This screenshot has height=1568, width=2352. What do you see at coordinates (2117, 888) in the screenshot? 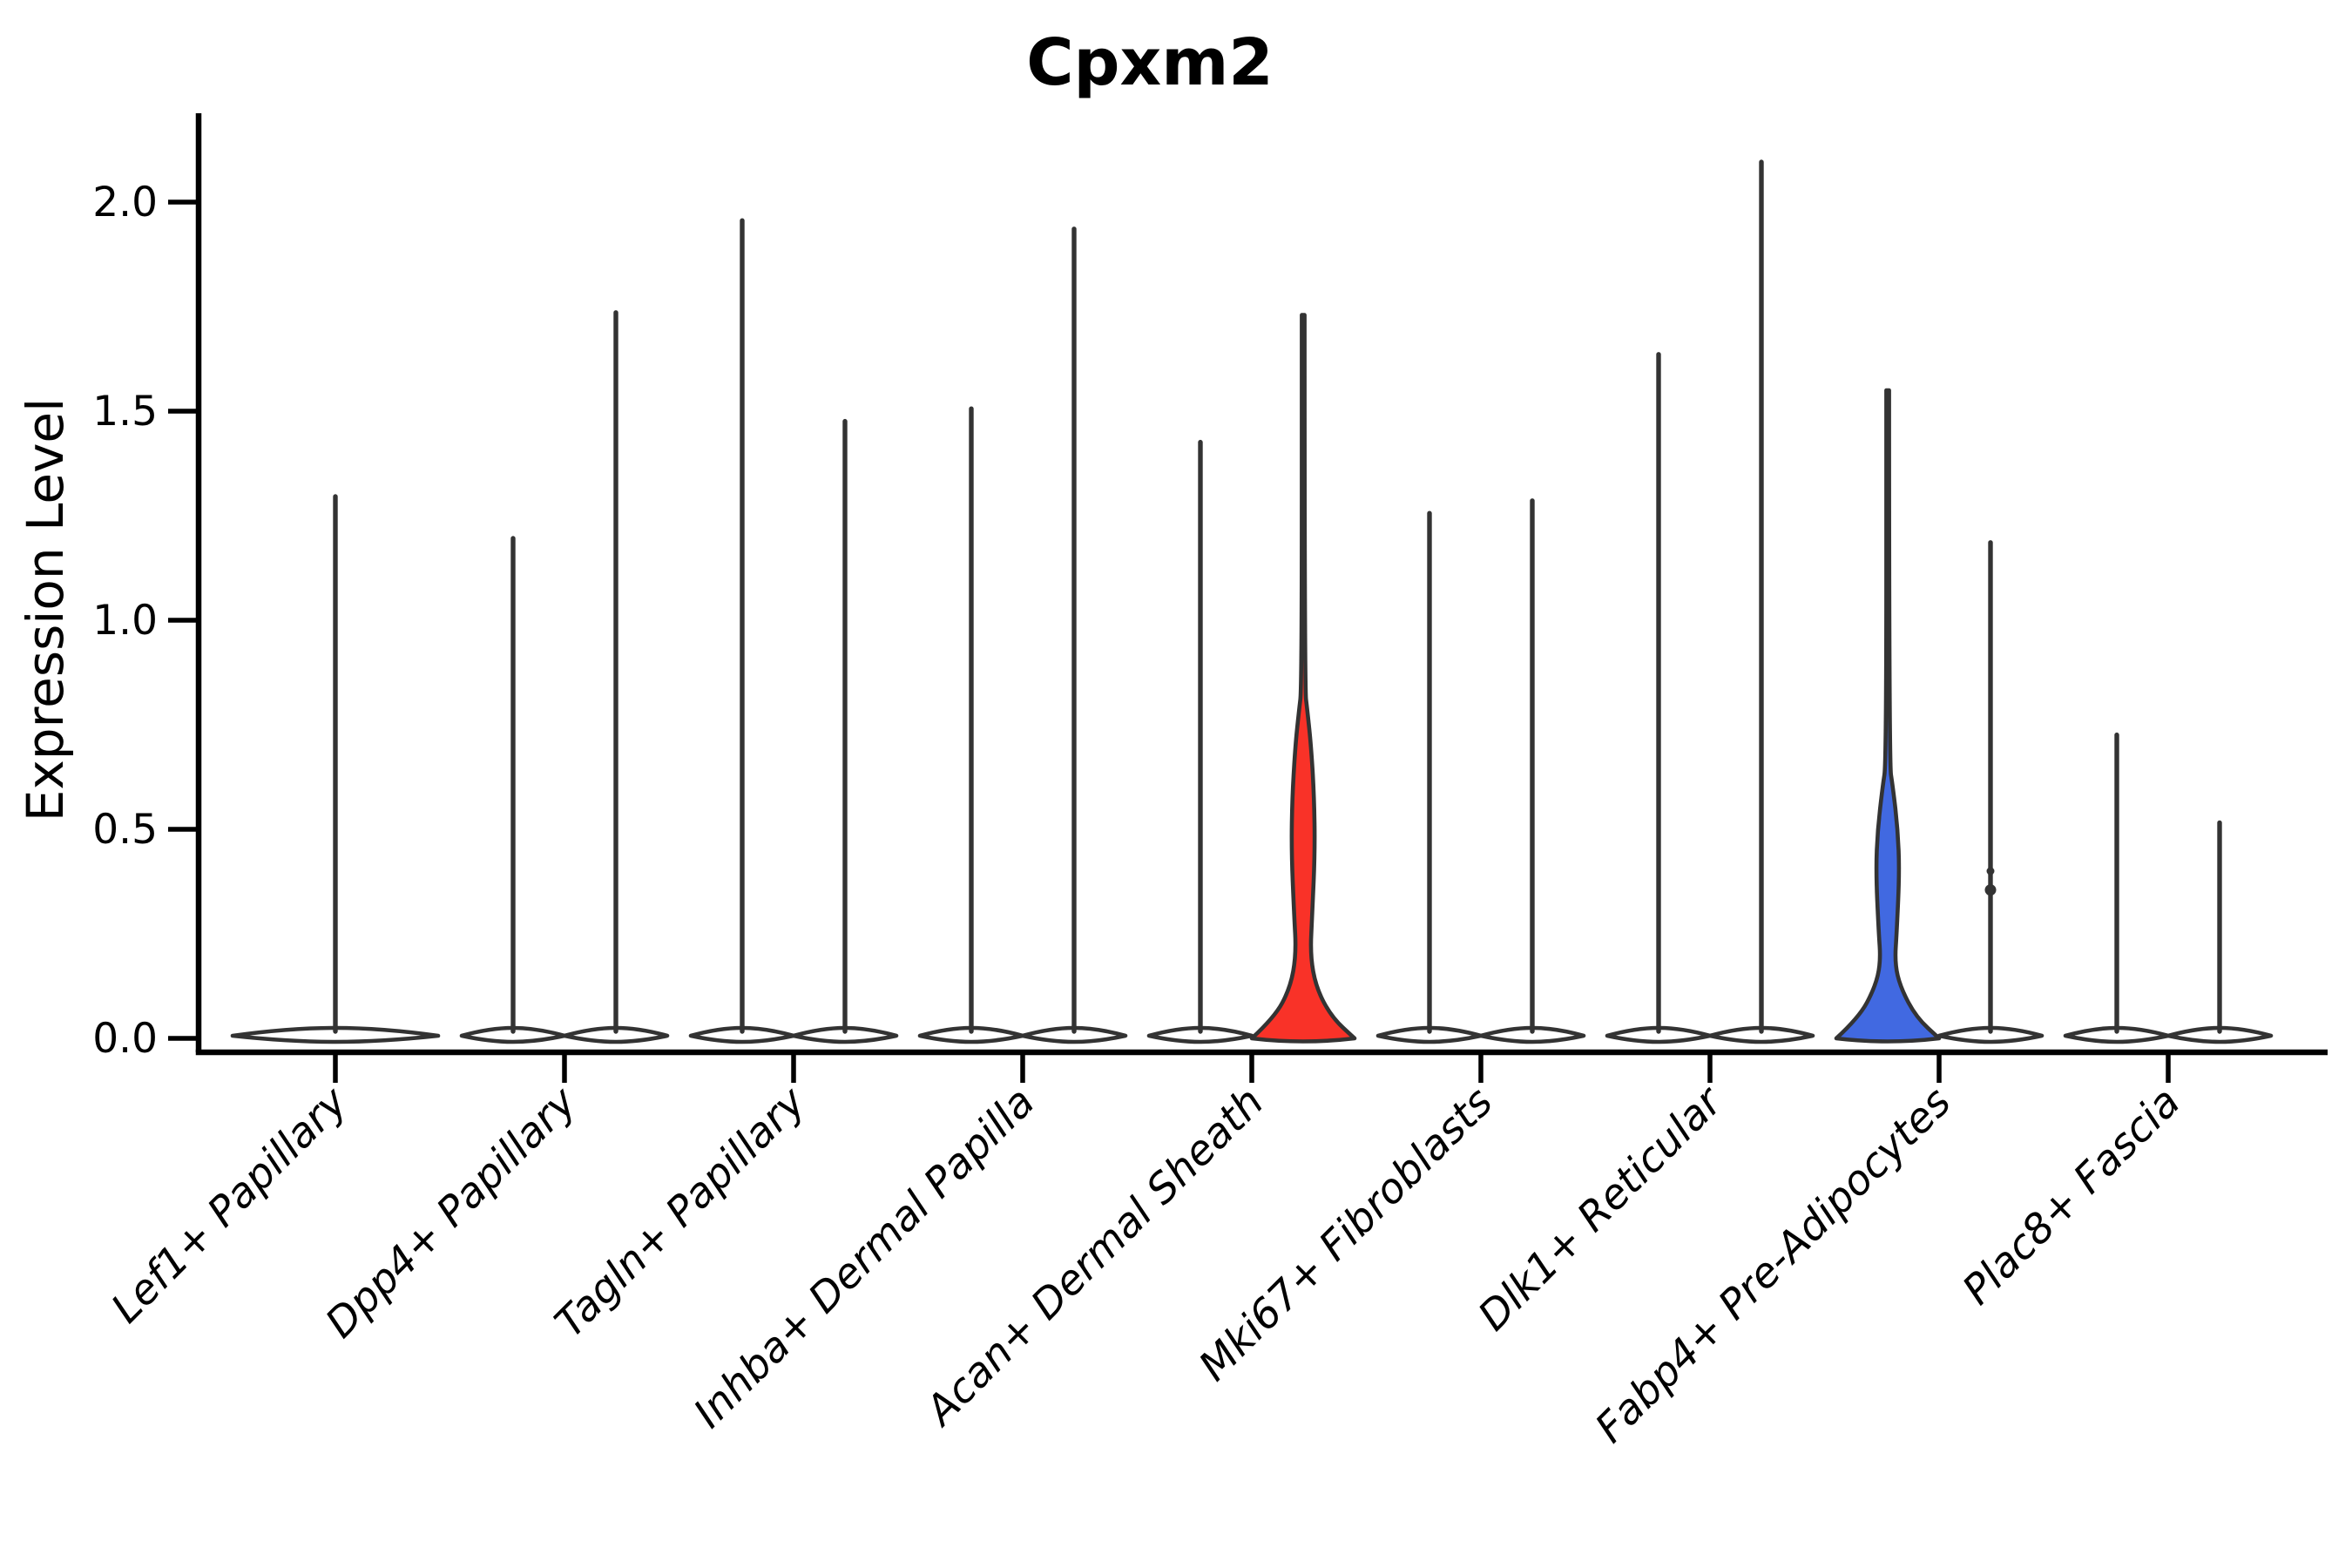
I see `violin-plac8-fascia-left` at bounding box center [2117, 888].